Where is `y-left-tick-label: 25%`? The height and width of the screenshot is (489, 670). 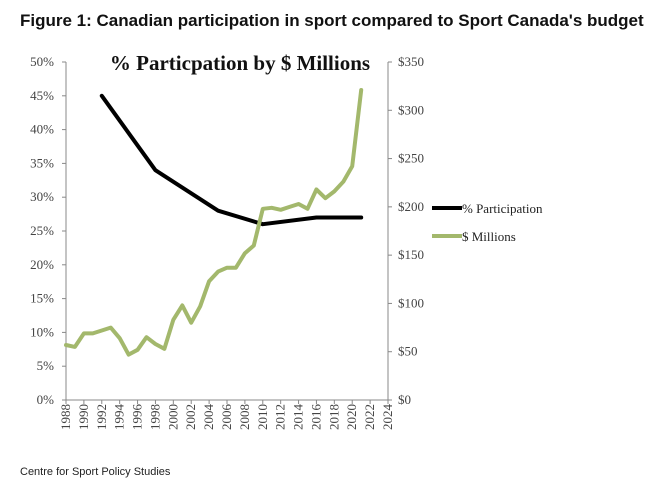
y-left-tick-label: 25% is located at coordinates (42, 230).